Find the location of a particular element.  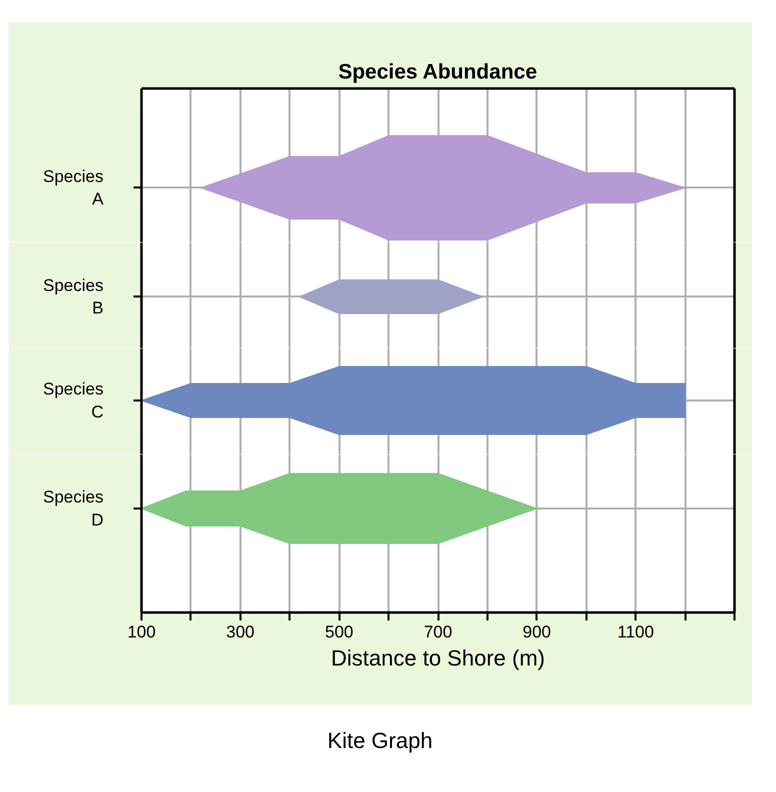

y-axis-title: Species B is located at coordinates (73, 297).